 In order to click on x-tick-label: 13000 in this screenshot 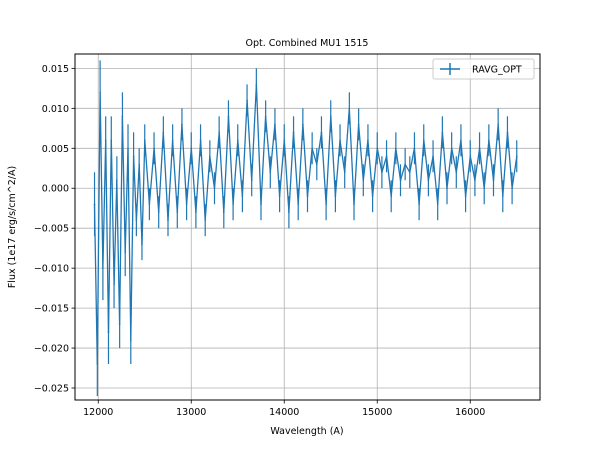, I will do `click(191, 412)`.